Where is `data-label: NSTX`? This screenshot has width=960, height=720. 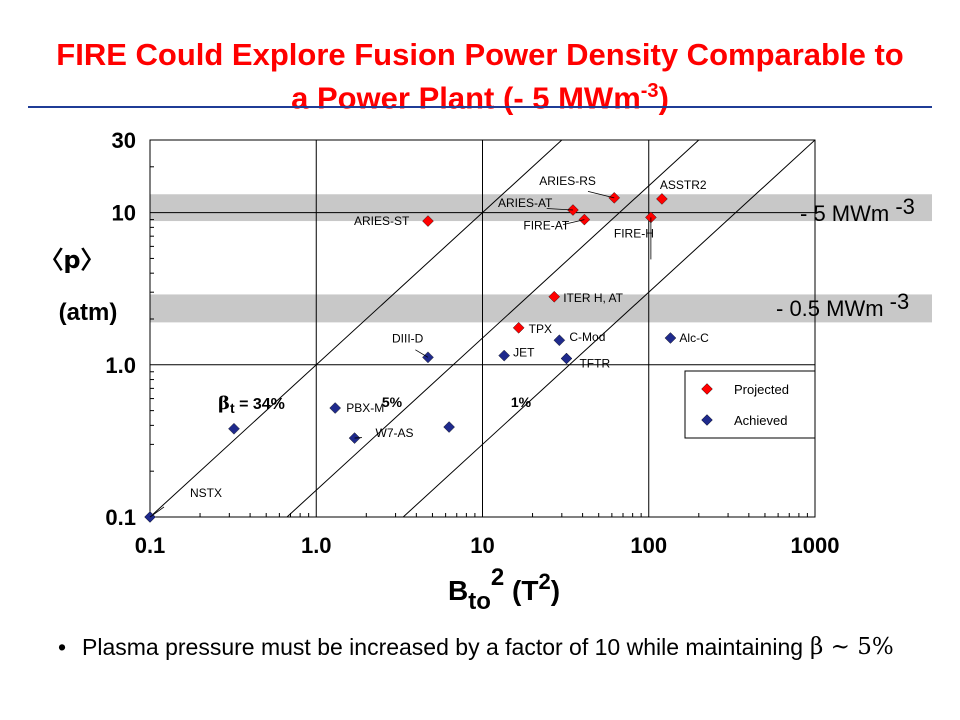 data-label: NSTX is located at coordinates (206, 493).